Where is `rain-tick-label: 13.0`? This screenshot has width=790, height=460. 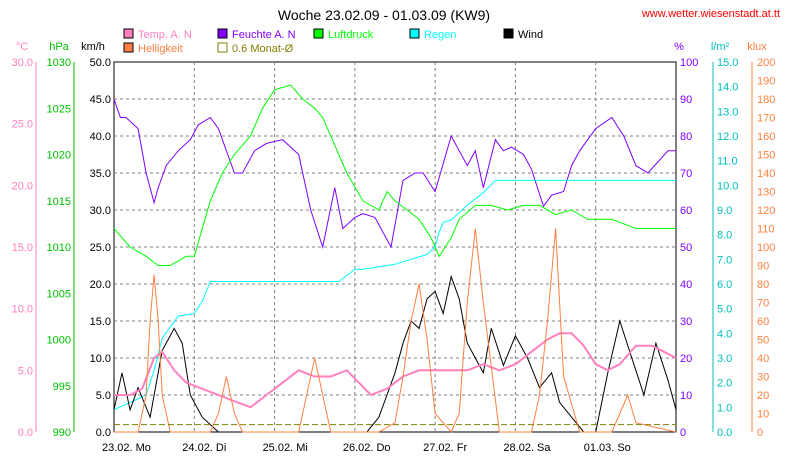
rain-tick-label: 13.0 is located at coordinates (727, 112).